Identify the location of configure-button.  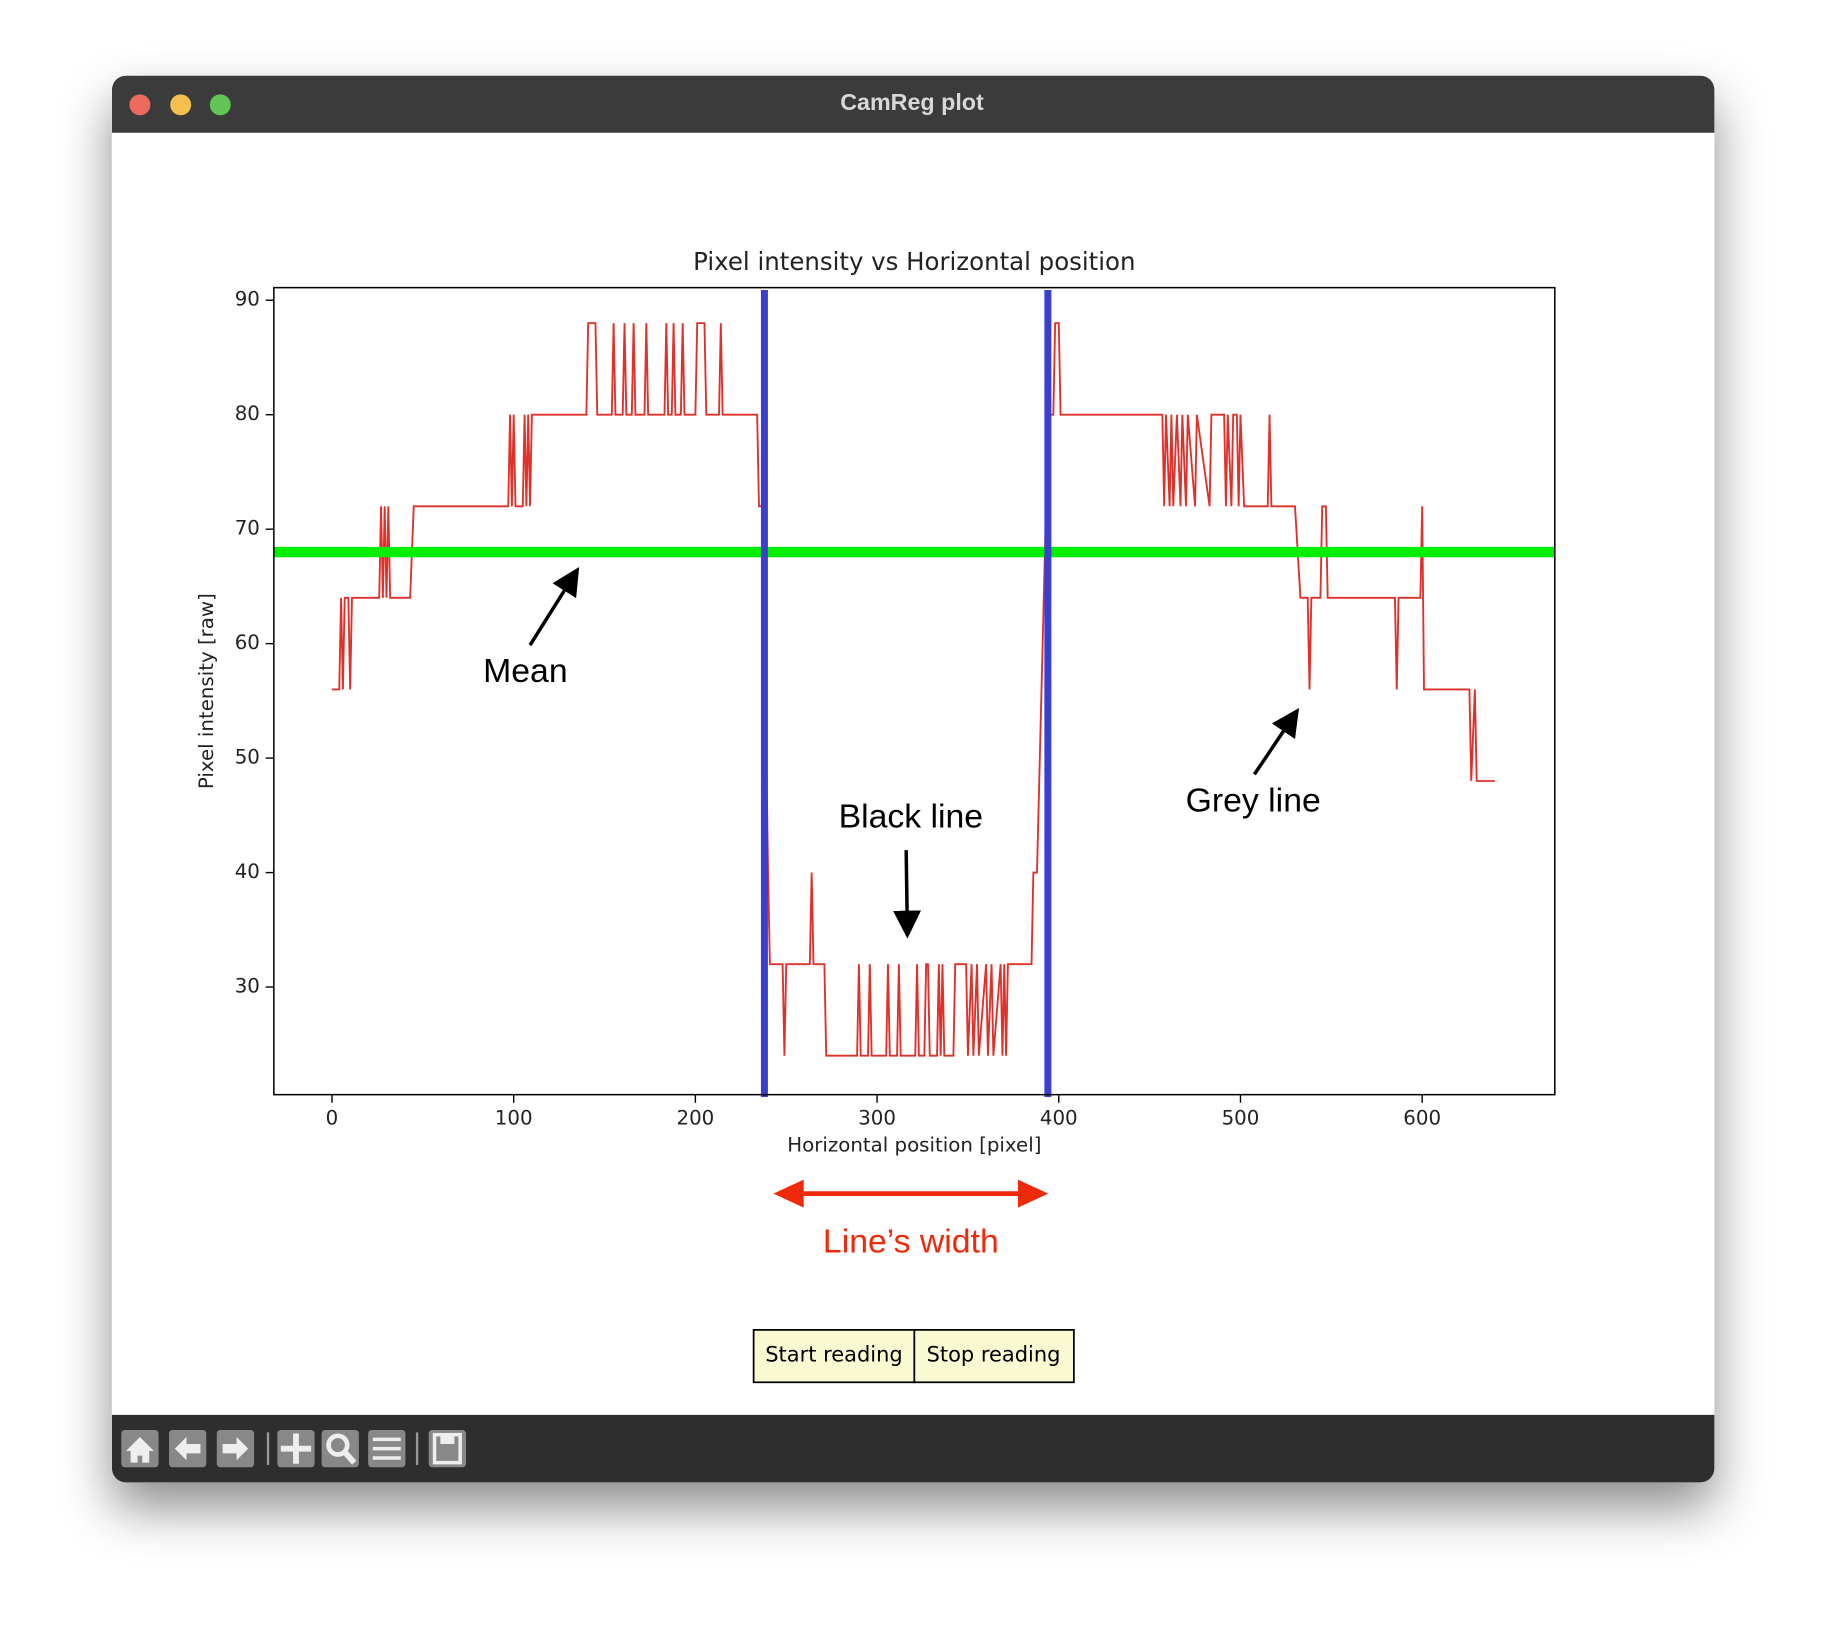
(387, 1449).